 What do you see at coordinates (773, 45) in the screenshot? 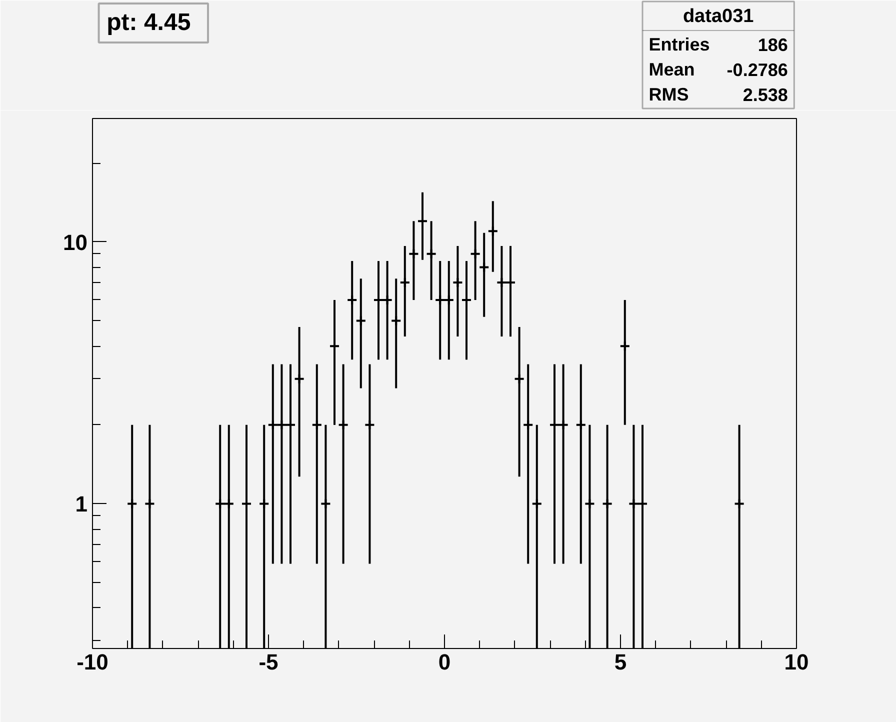
I see `text: 186` at bounding box center [773, 45].